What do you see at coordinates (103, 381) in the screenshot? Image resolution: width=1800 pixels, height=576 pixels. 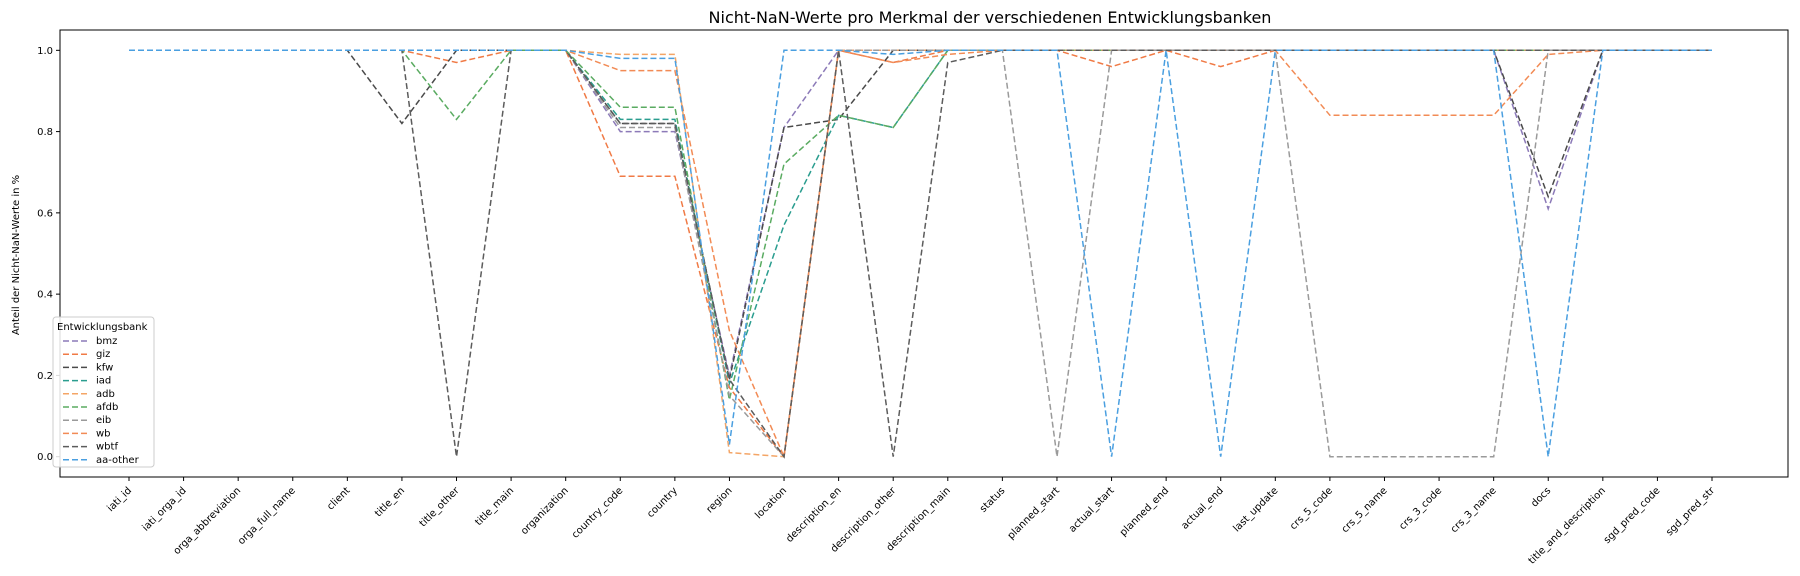 I see `legend-label: iad` at bounding box center [103, 381].